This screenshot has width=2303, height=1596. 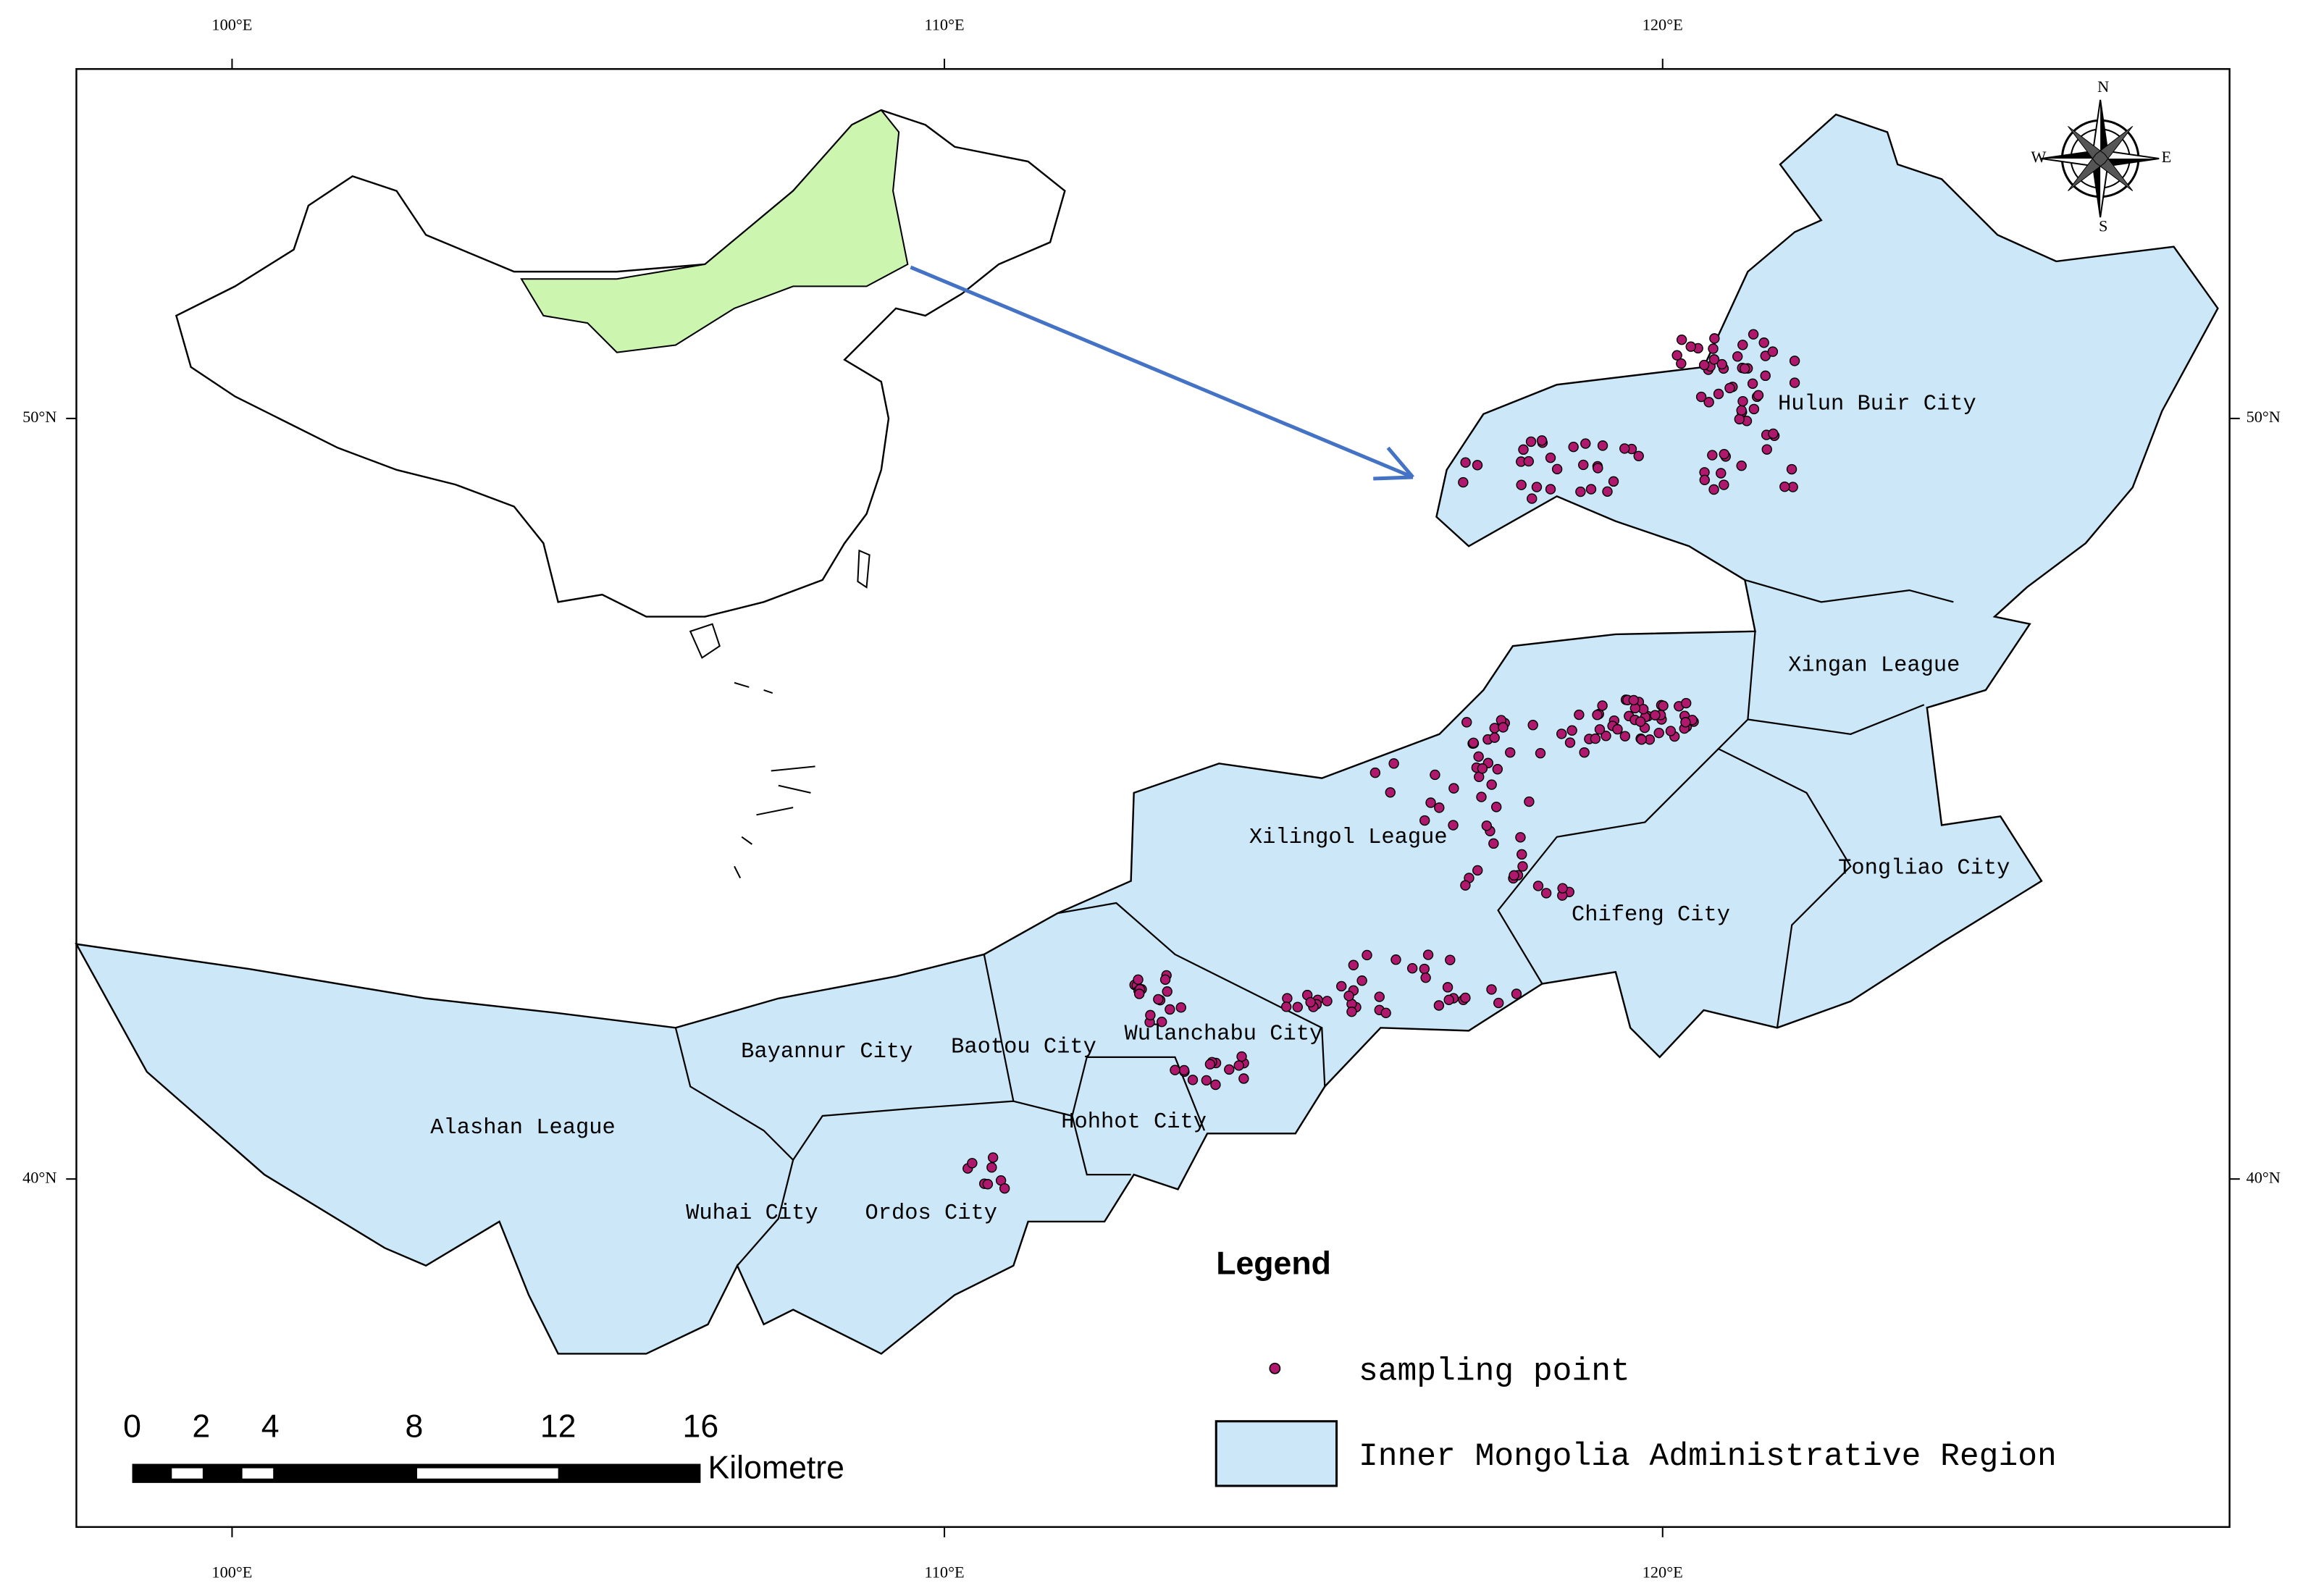 What do you see at coordinates (558, 1427) in the screenshot?
I see `scale-label: 12` at bounding box center [558, 1427].